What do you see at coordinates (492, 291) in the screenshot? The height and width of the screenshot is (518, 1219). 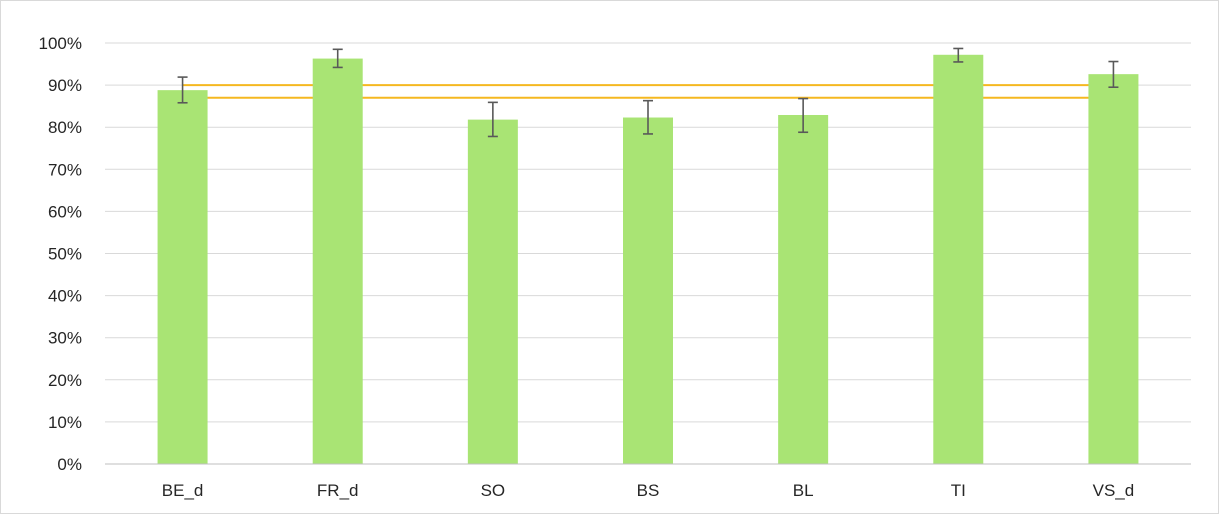 I see `bar-SO` at bounding box center [492, 291].